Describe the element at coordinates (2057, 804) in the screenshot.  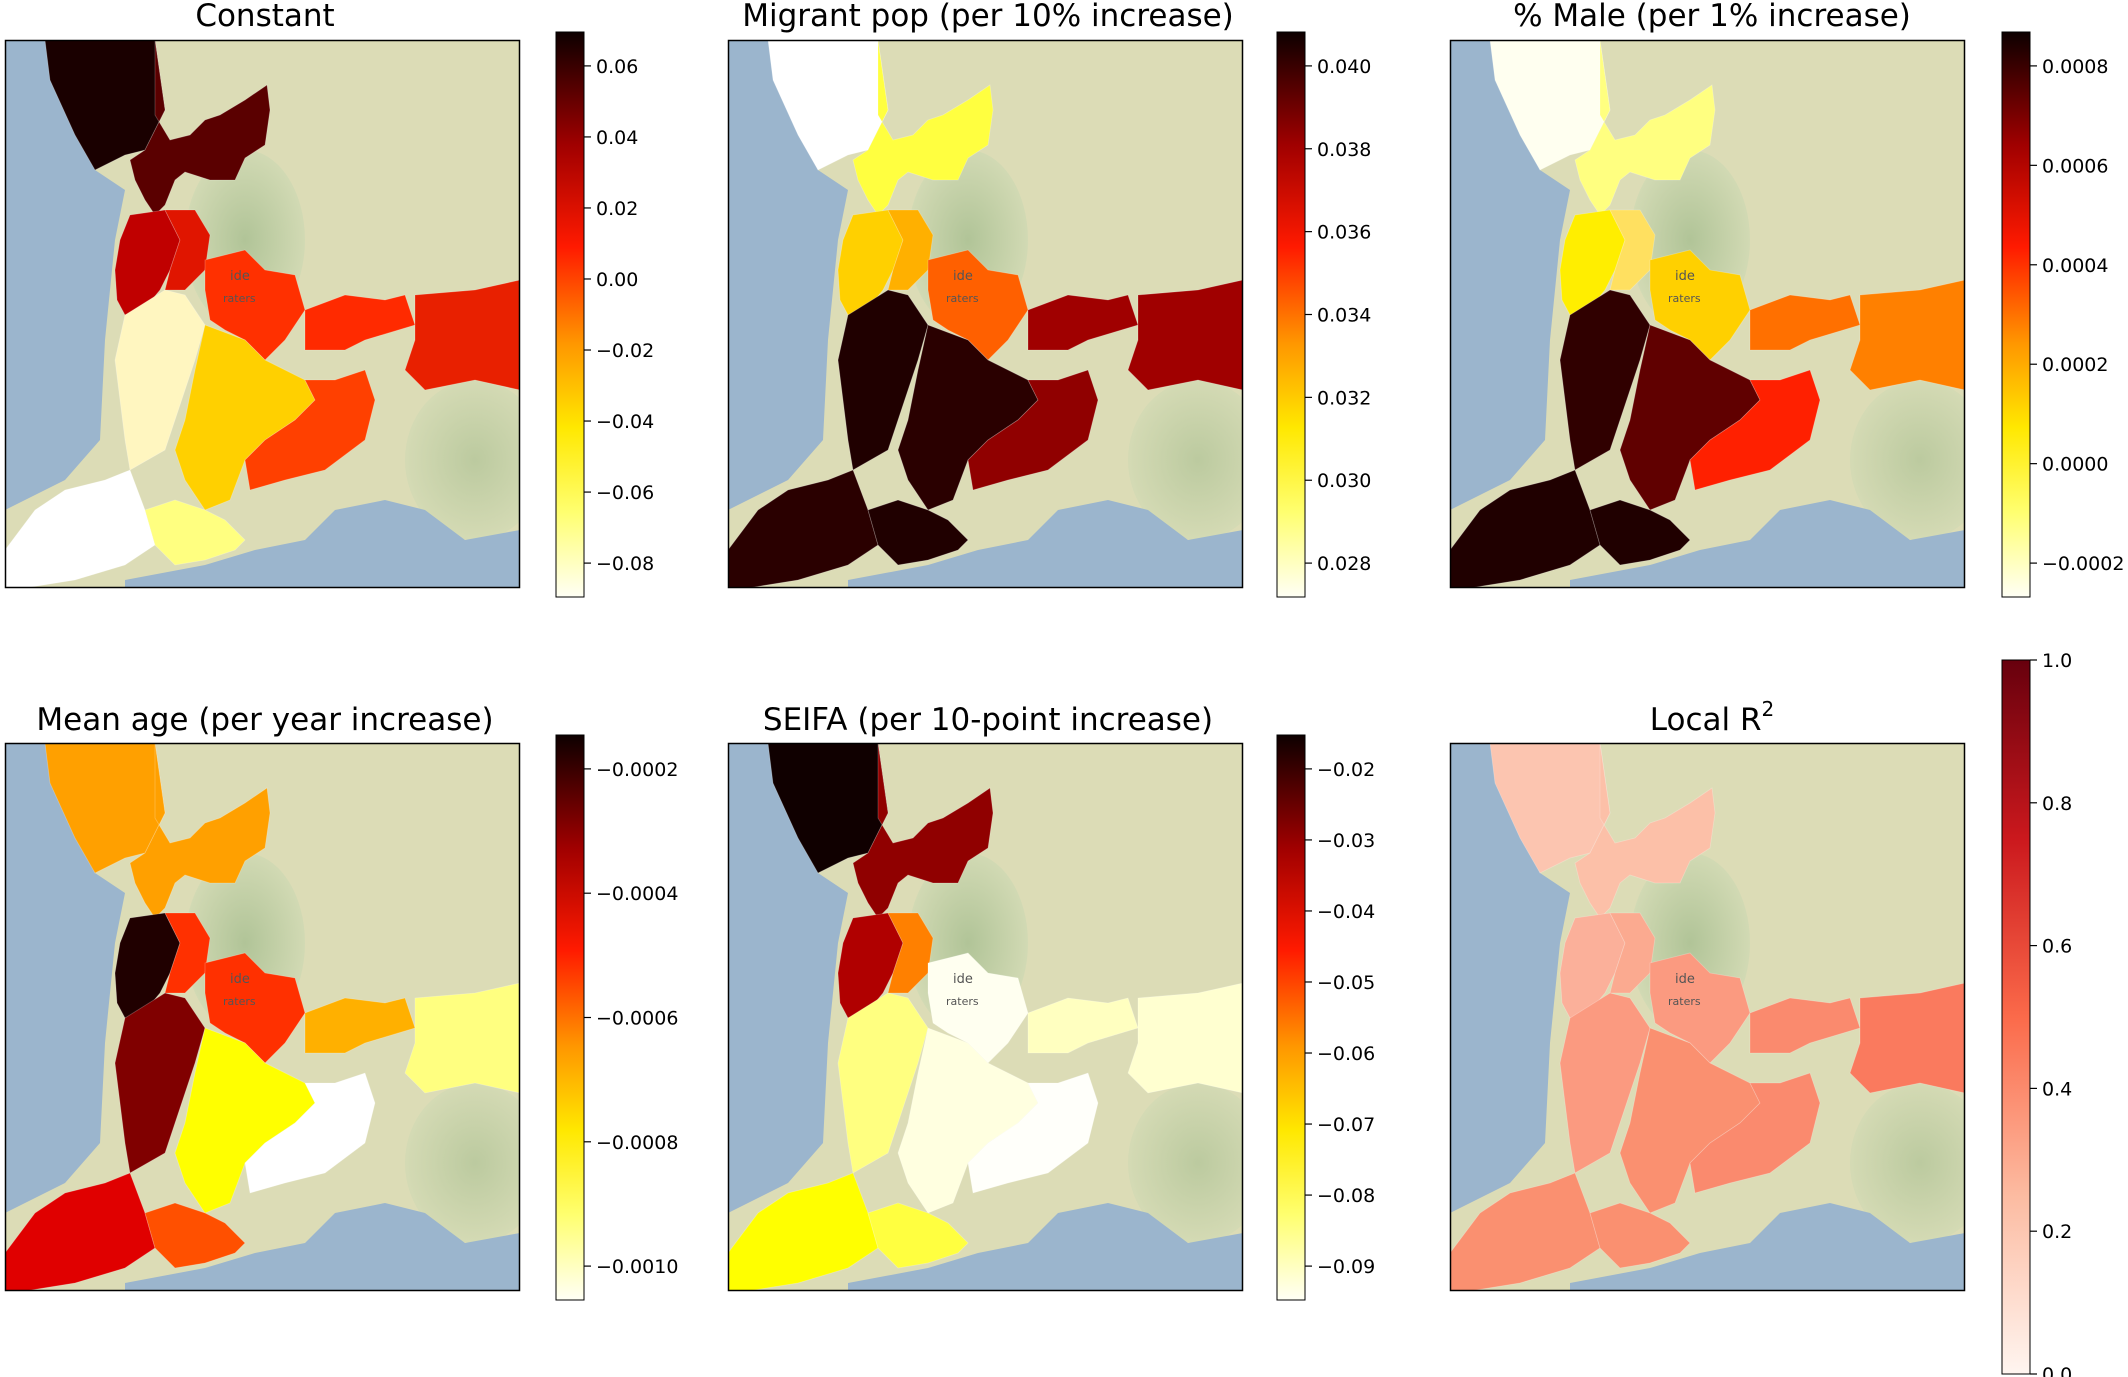
I see `colorbar-tick-label: 0.8` at that location.